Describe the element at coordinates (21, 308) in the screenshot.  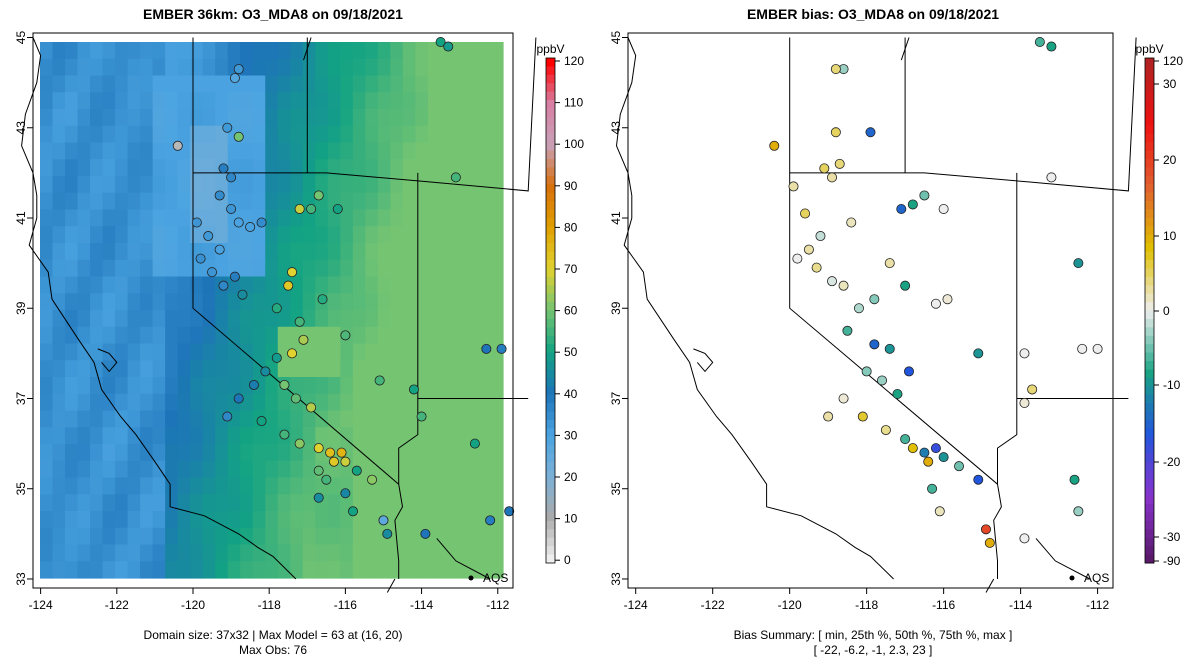
I see `y-tick-label: 39` at that location.